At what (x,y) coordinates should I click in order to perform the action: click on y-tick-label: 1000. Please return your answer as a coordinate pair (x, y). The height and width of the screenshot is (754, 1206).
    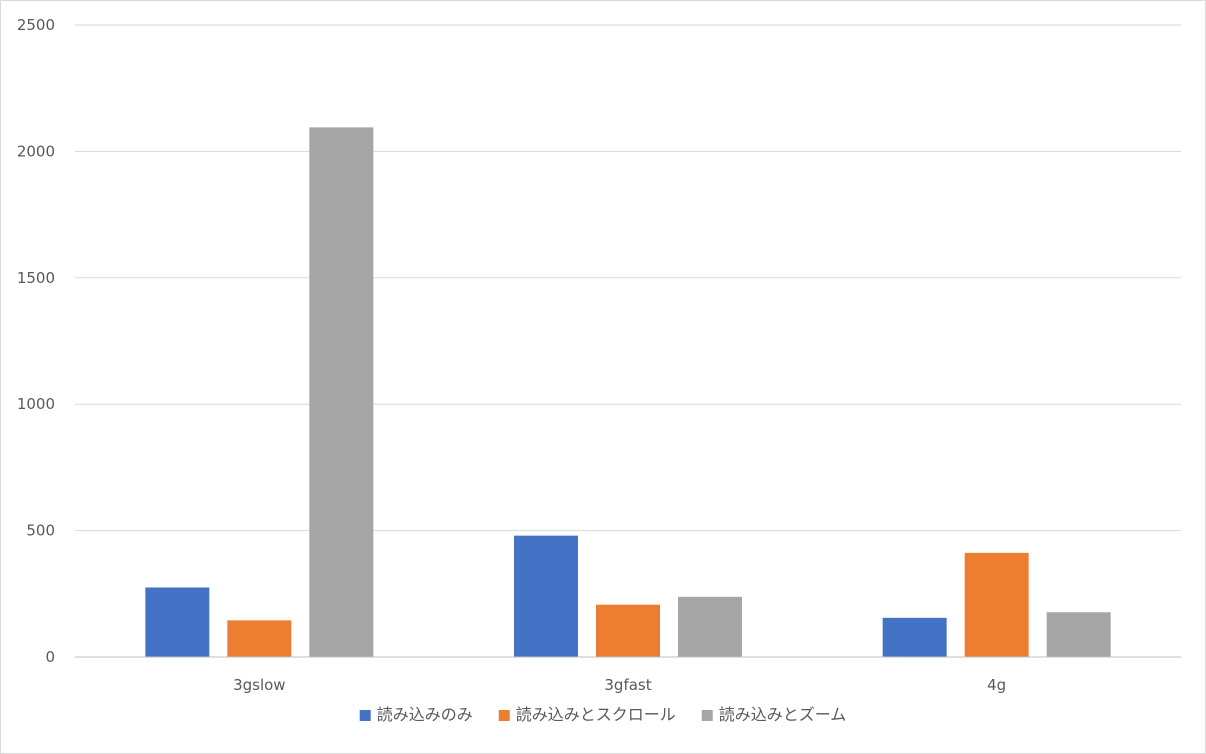
    Looking at the image, I should click on (36, 404).